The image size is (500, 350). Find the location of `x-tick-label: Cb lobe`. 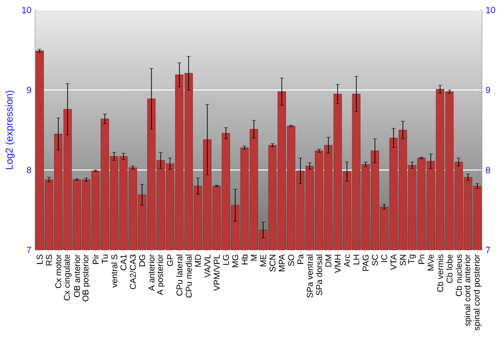

x-tick-label: Cb lobe is located at coordinates (449, 268).